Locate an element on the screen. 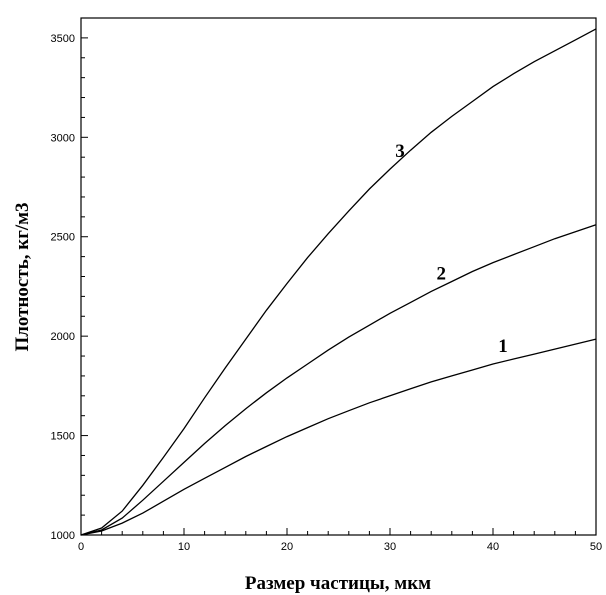 The height and width of the screenshot is (595, 606). series-1-label: 1 is located at coordinates (503, 346).